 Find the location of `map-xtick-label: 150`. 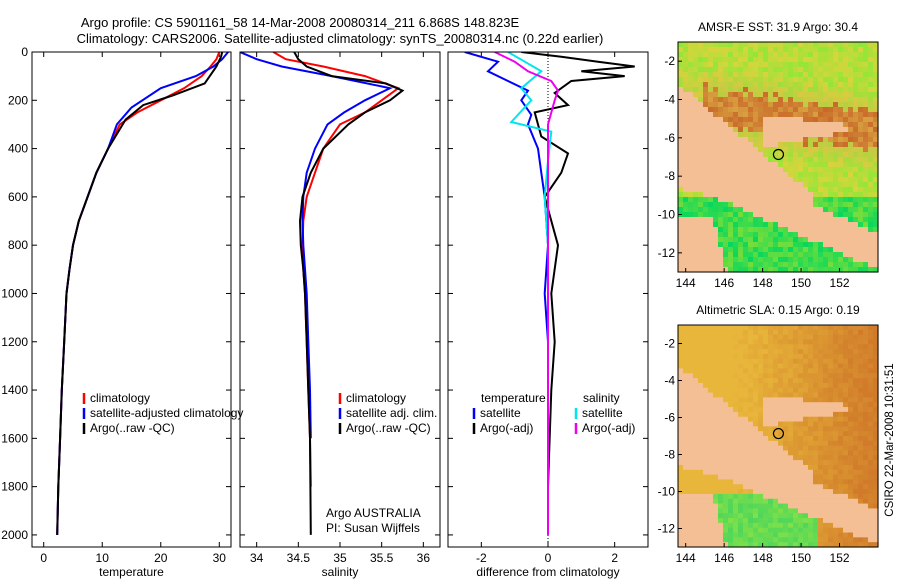

map-xtick-label: 150 is located at coordinates (801, 283).